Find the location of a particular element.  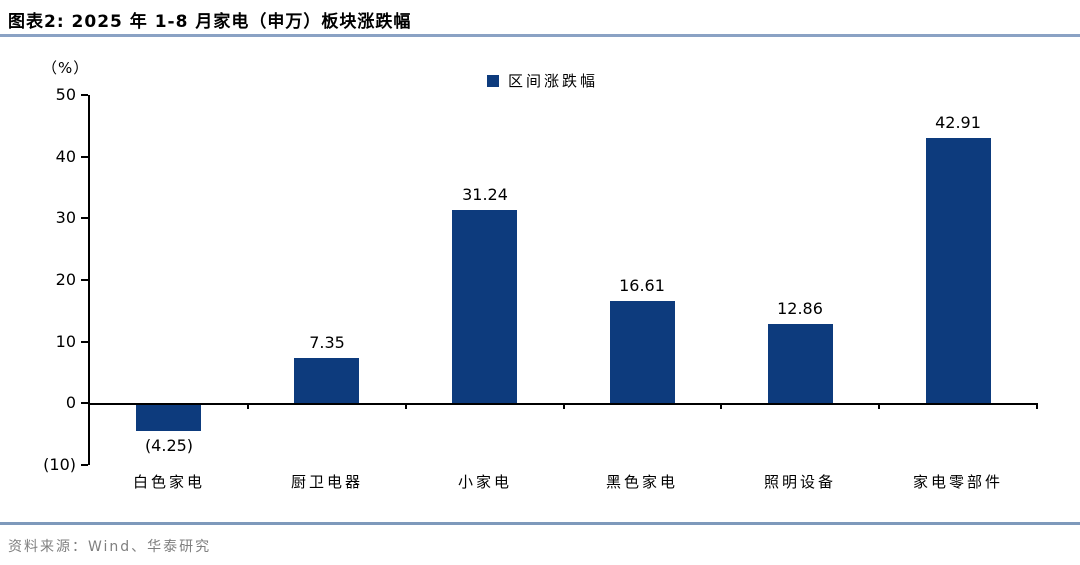

legend-swatch-icon is located at coordinates (493, 80).